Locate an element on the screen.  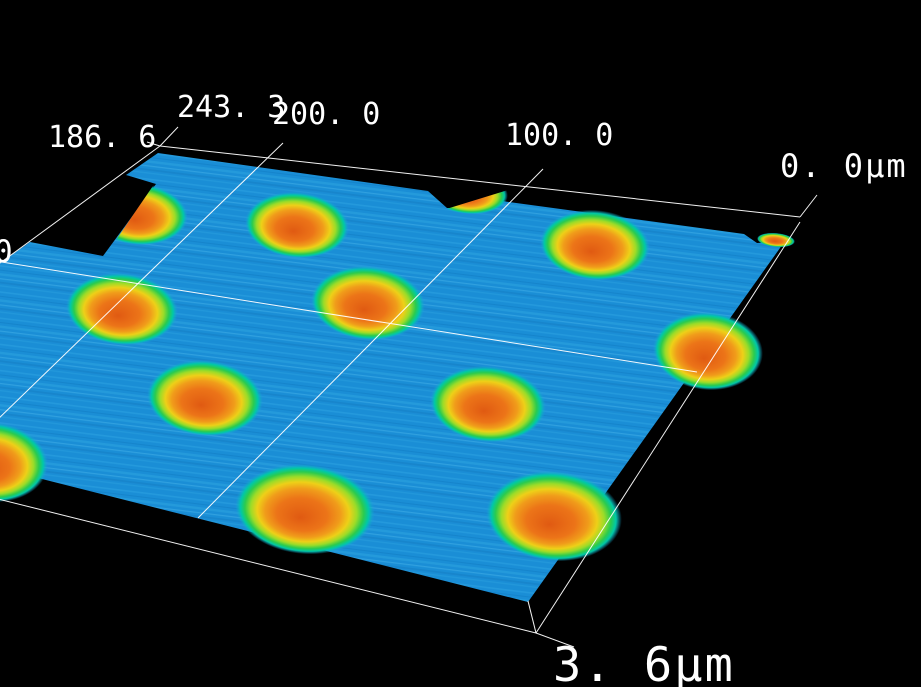
axis-label-y-186: 186. 6 is located at coordinates (102, 137).